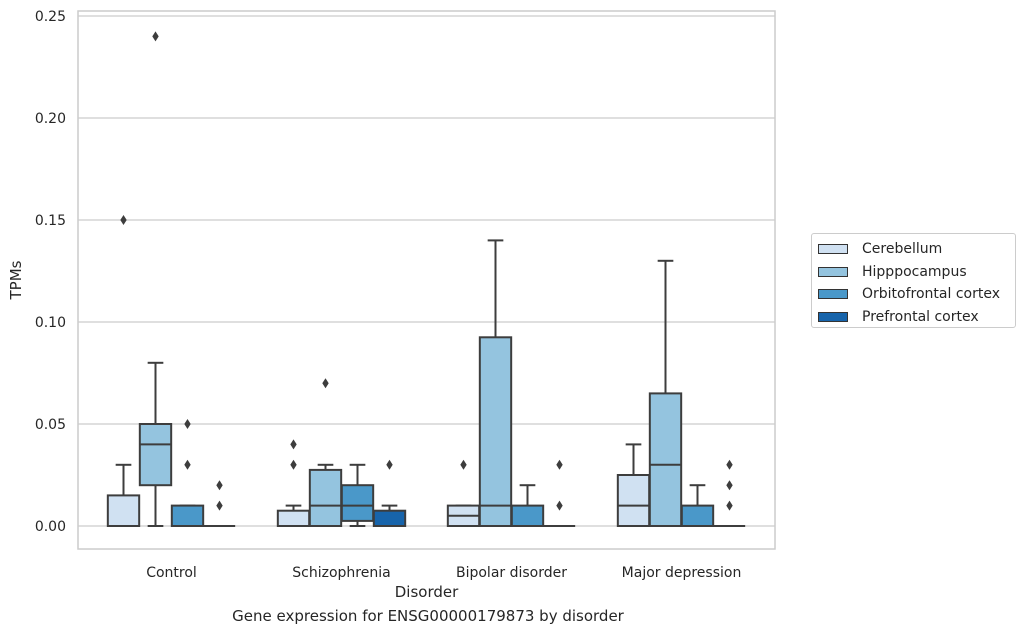 Image resolution: width=1028 pixels, height=636 pixels. Describe the element at coordinates (171, 573) in the screenshot. I see `x-tick-label: Control` at that location.